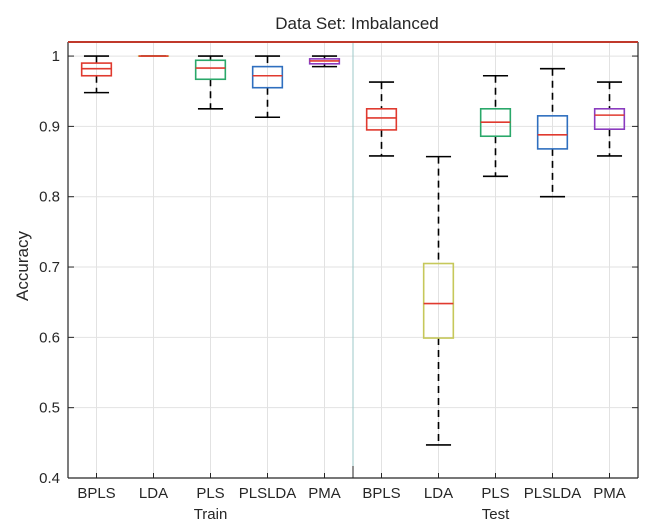 The height and width of the screenshot is (527, 646). I want to click on group-label-train: Train, so click(211, 514).